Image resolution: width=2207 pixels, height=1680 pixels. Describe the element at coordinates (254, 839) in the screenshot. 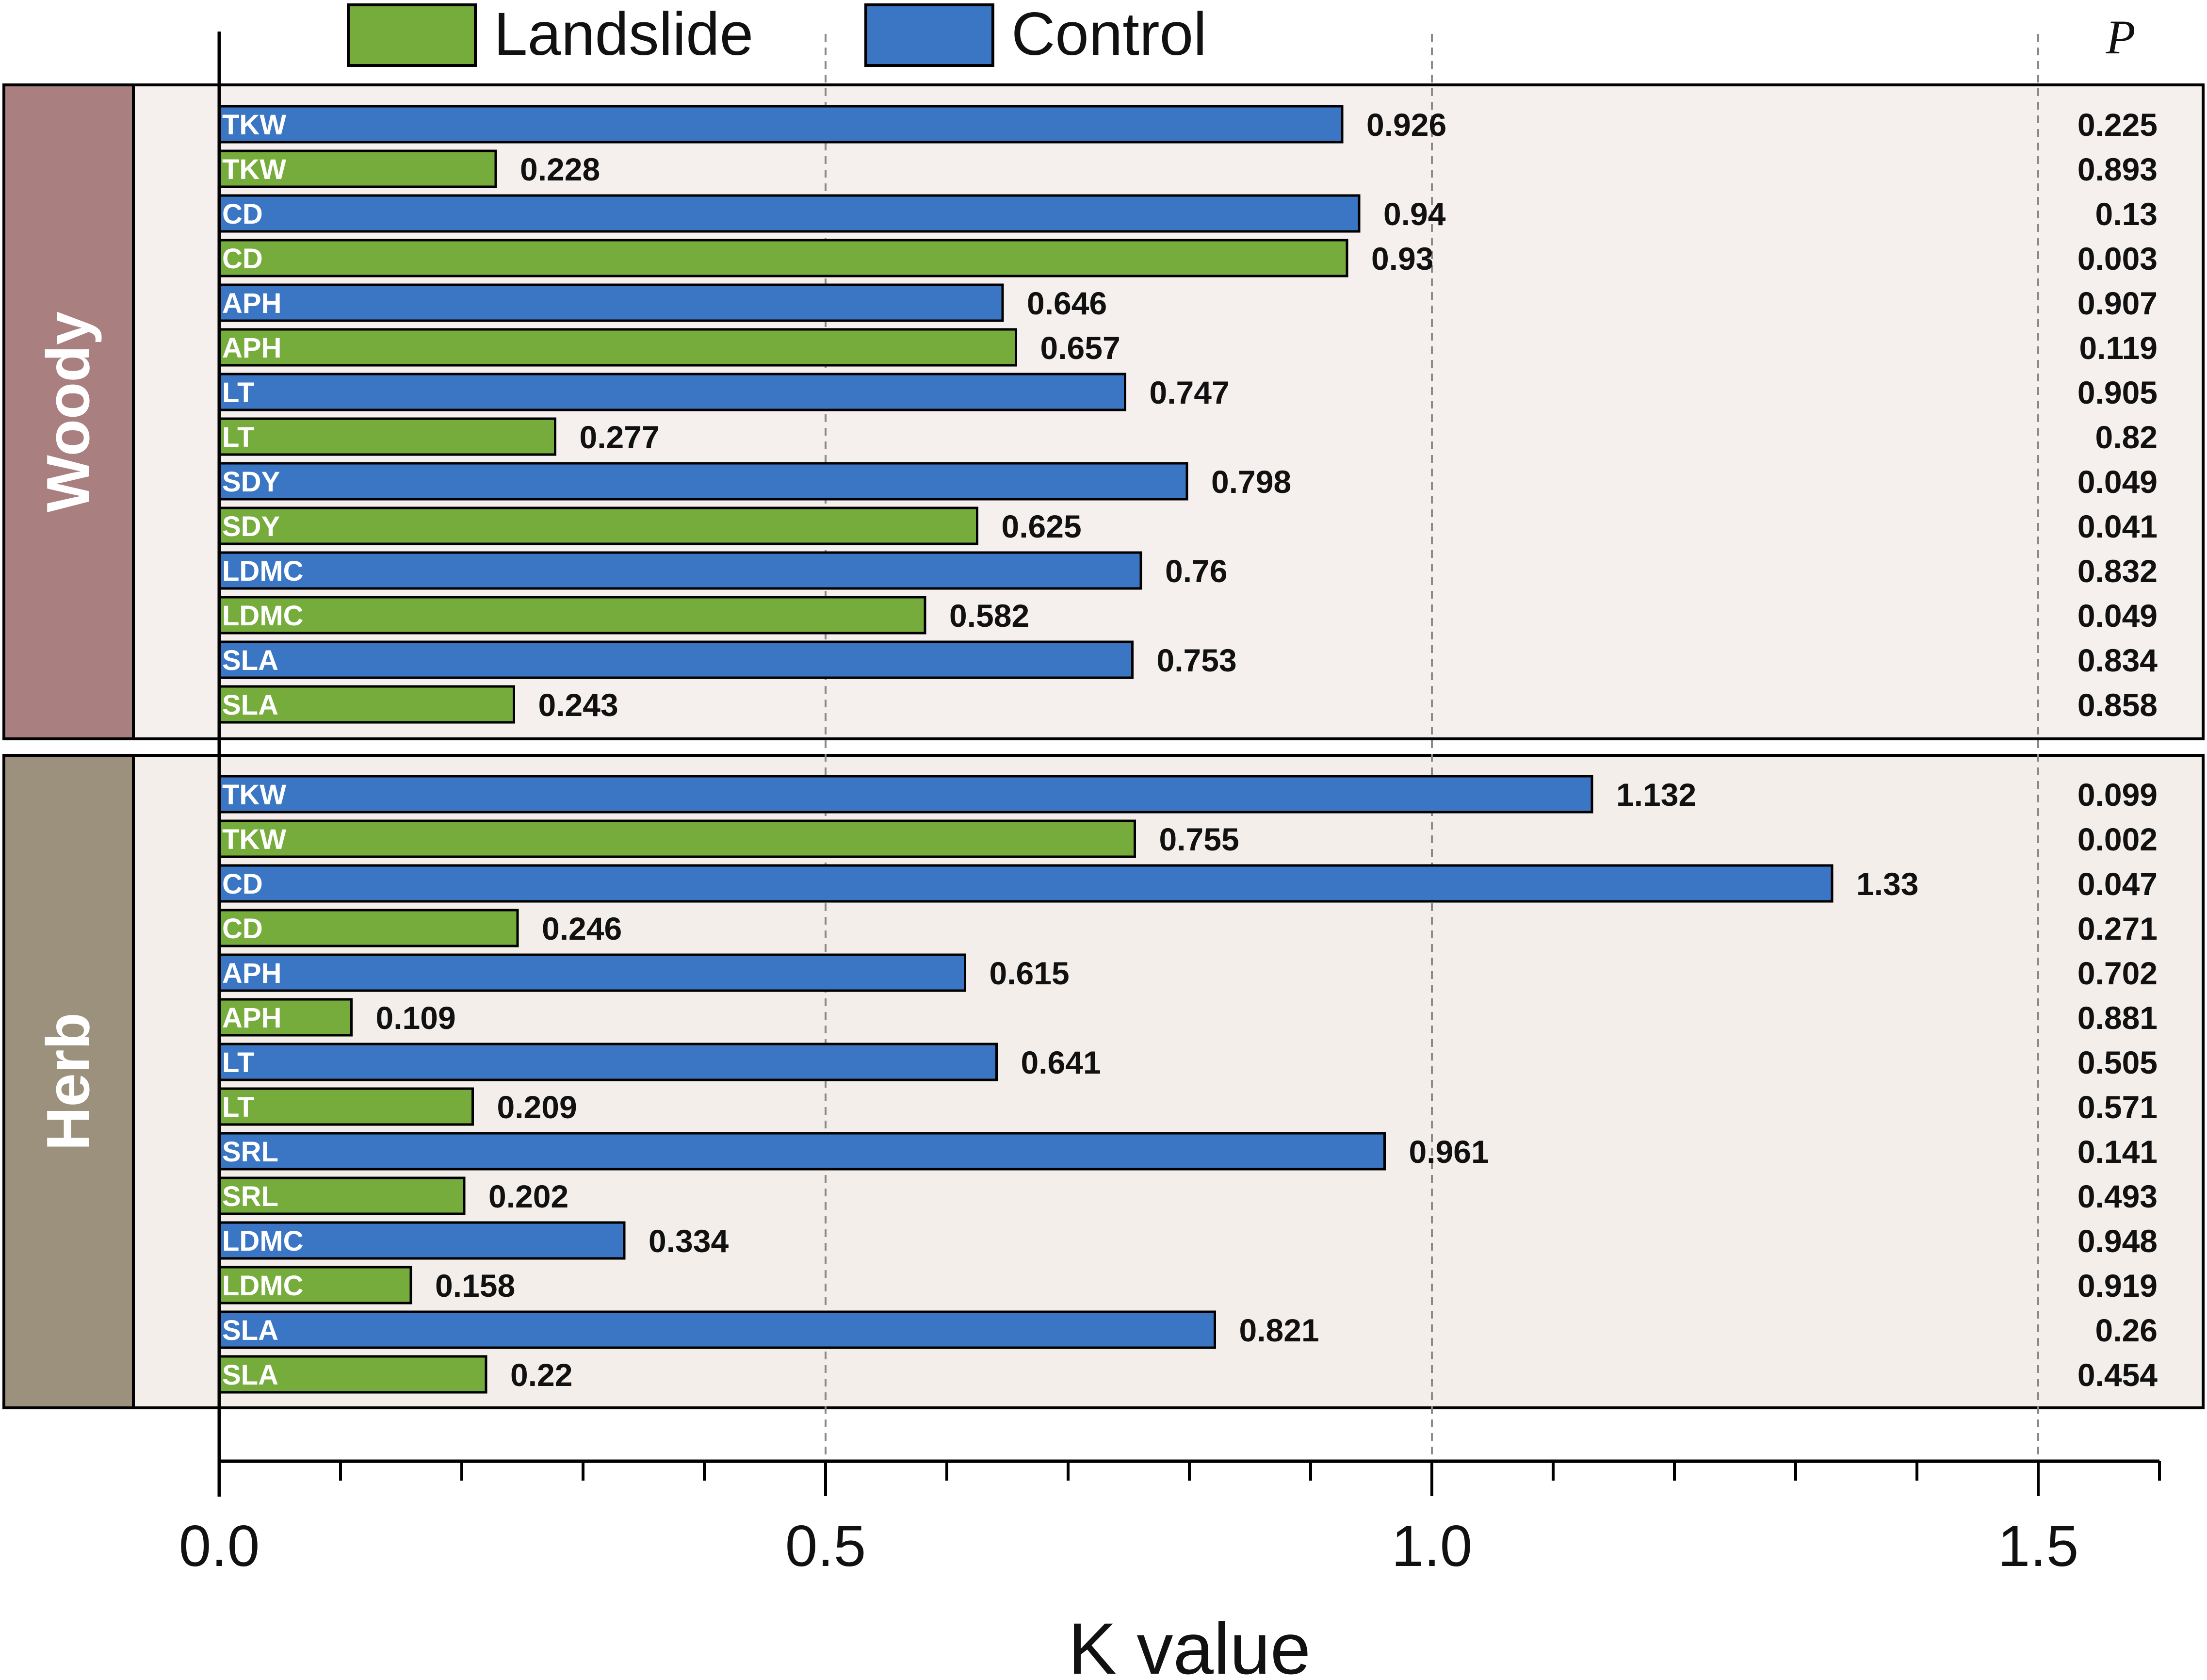

I see `bar-trait-label-herb-tkw-landslide: TKW` at that location.